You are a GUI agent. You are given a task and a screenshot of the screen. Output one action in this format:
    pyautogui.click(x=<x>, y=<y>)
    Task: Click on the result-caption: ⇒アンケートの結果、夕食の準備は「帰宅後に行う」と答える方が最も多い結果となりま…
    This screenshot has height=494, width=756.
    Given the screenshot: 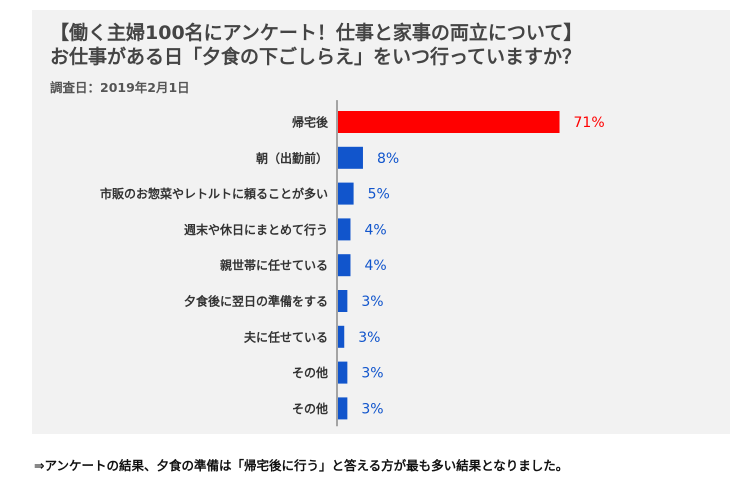 What is the action you would take?
    pyautogui.click(x=301, y=465)
    